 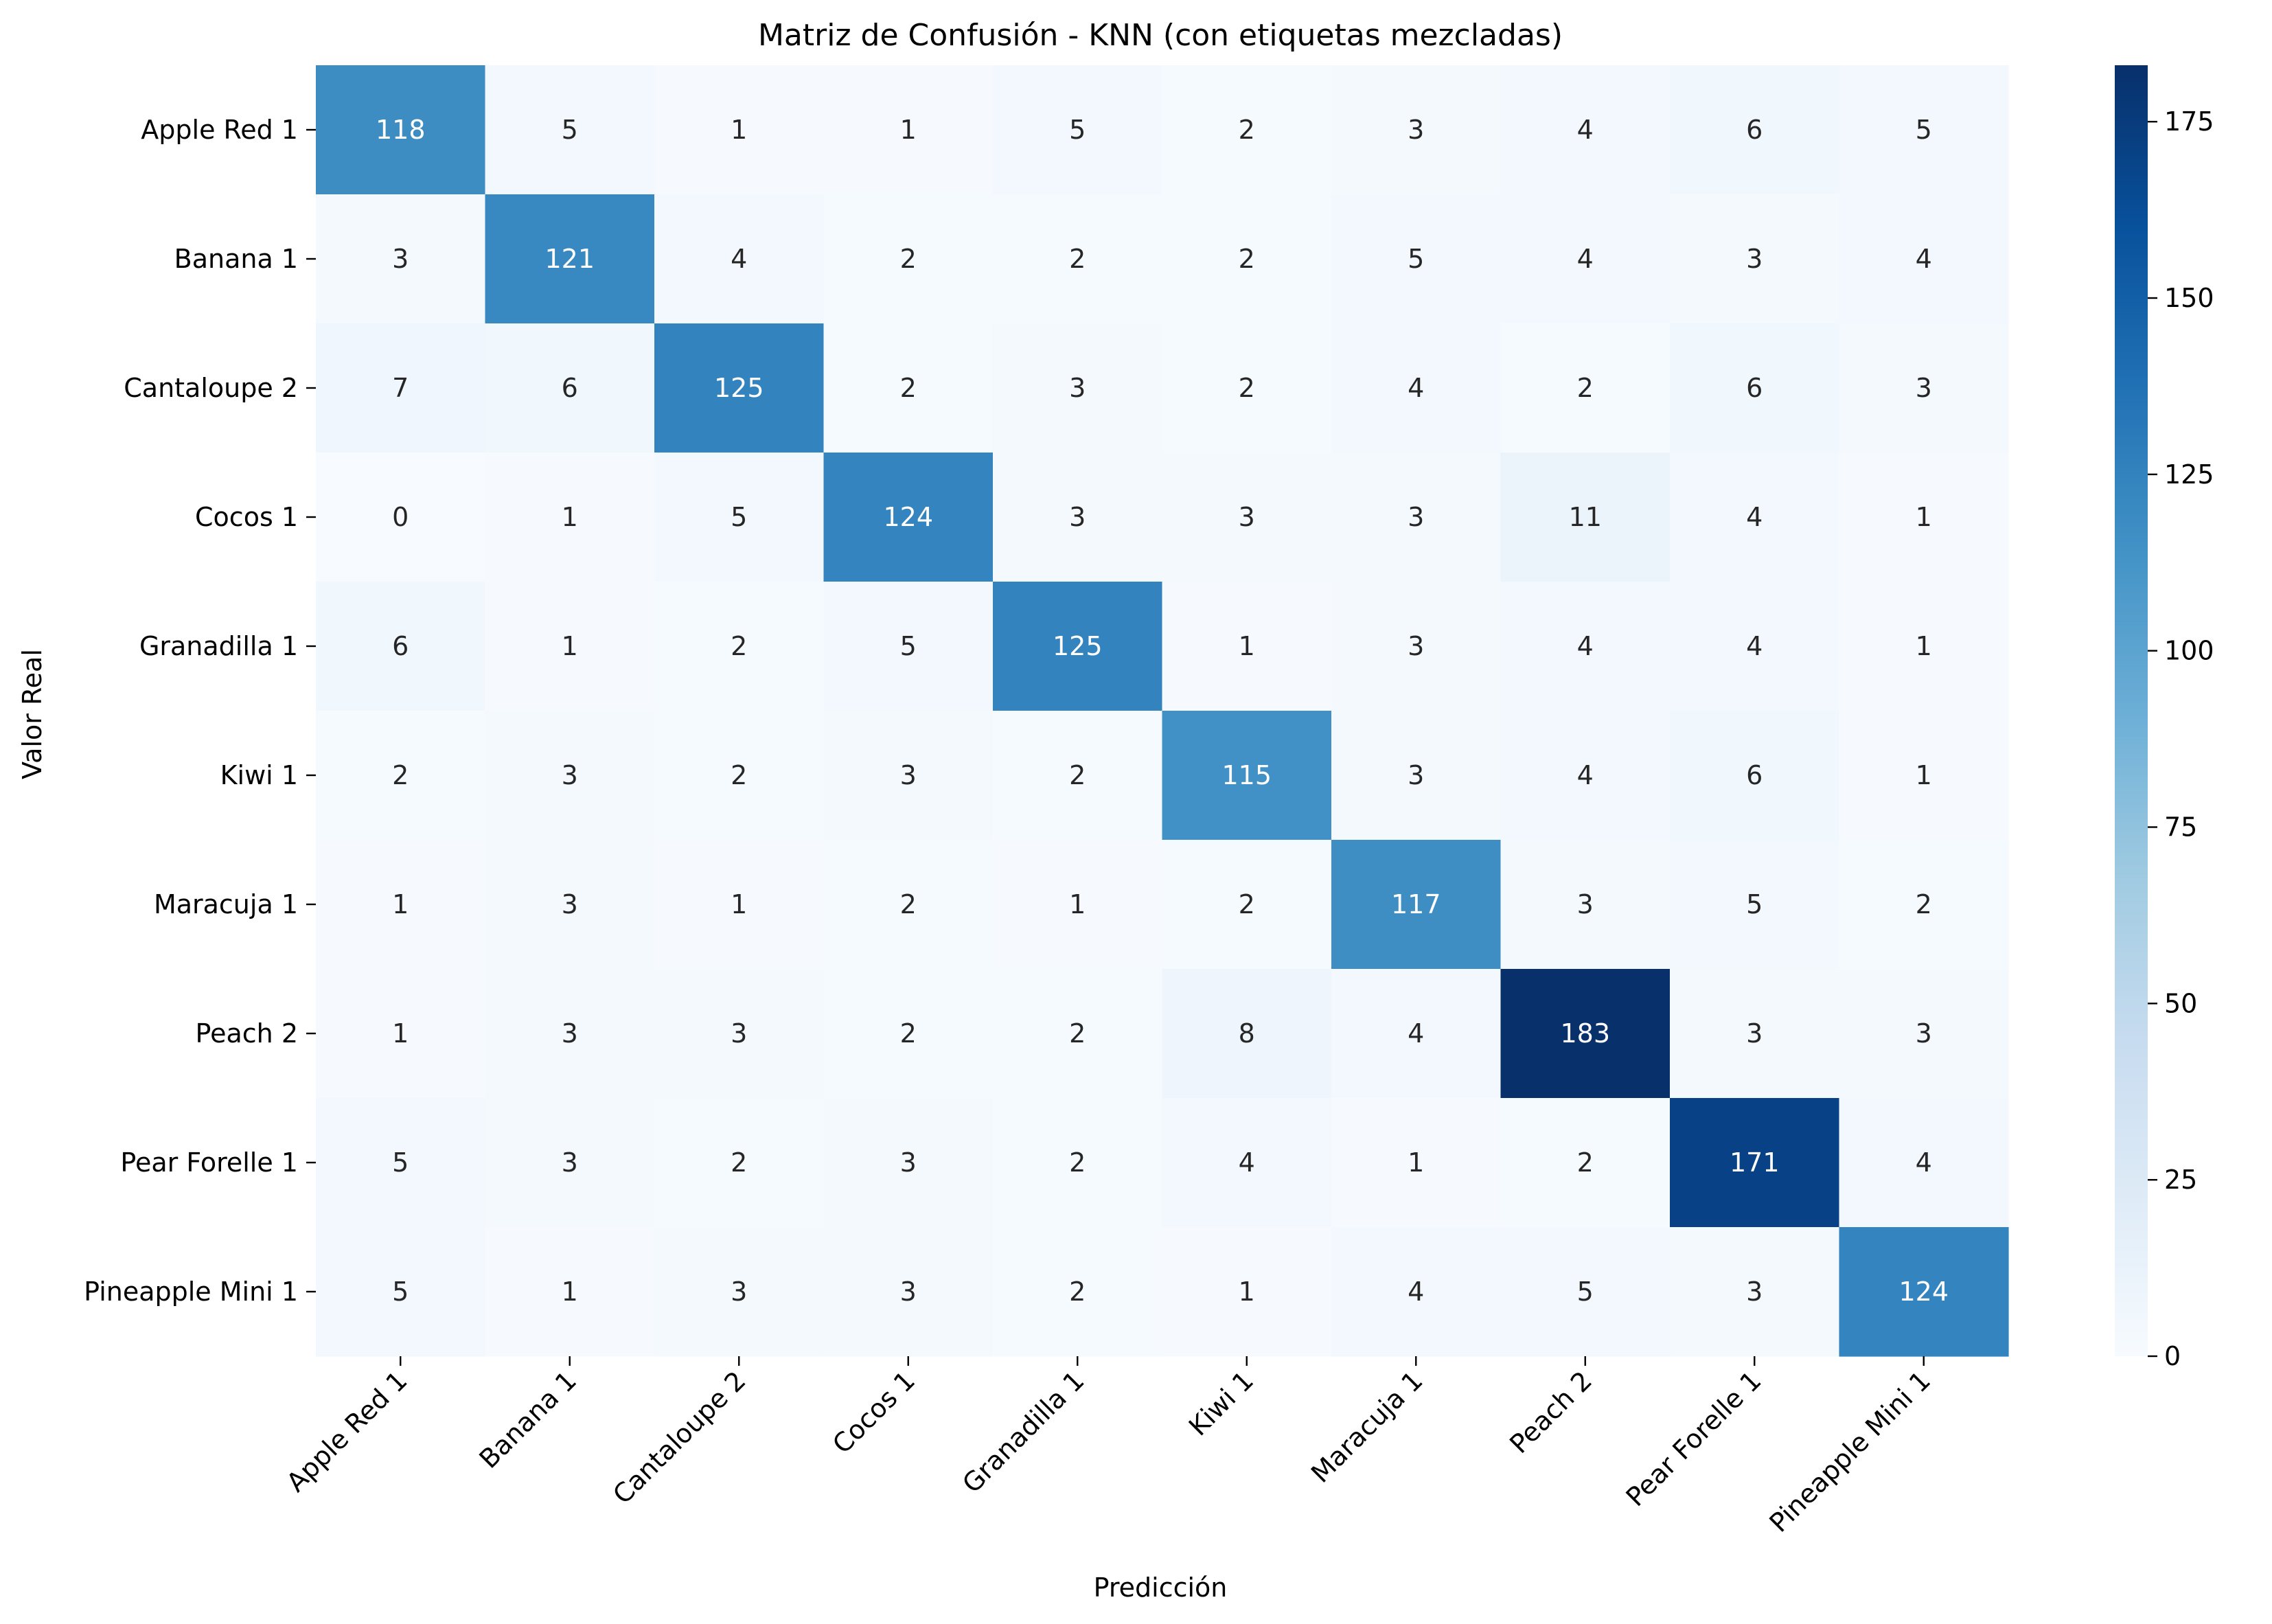 I want to click on colorbar-gradient, so click(x=2131, y=710).